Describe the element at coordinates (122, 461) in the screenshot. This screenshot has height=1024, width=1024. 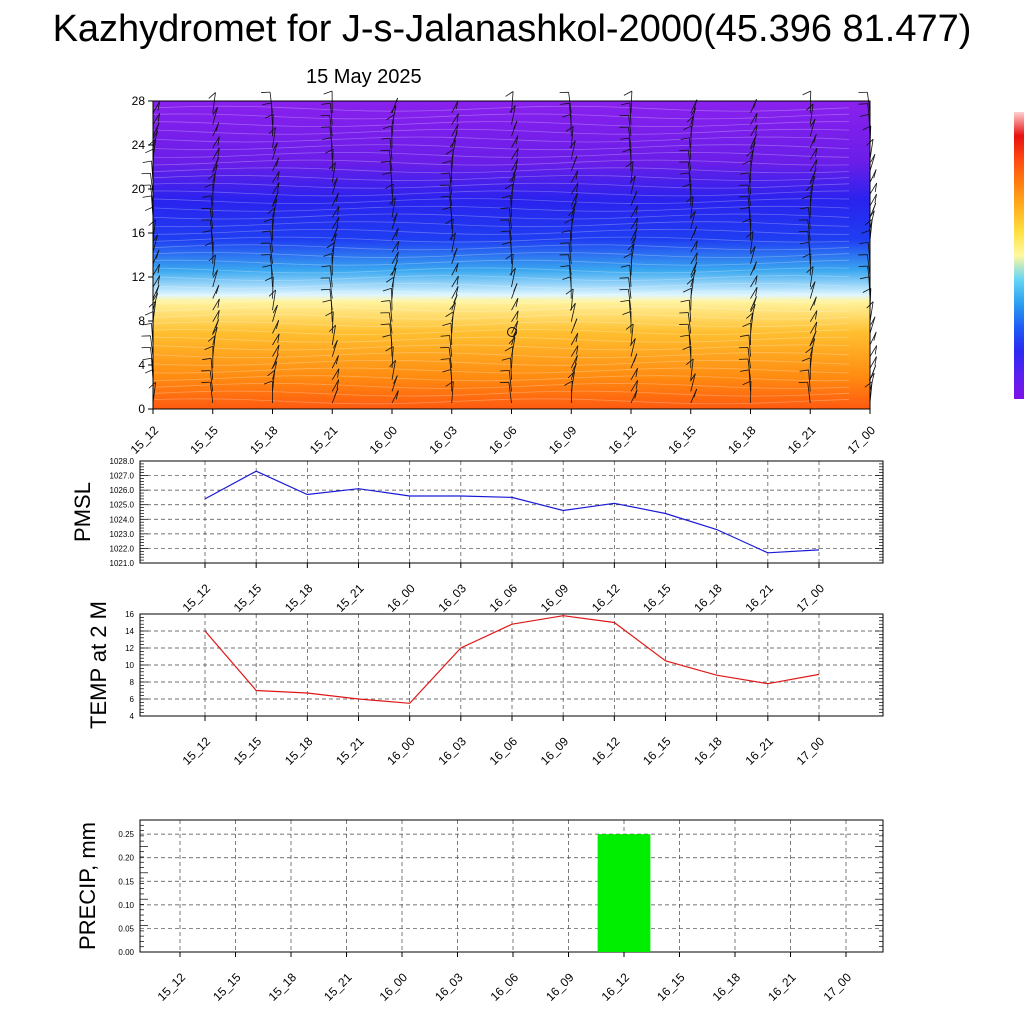
I see `y-tick-label: 1028.0` at that location.